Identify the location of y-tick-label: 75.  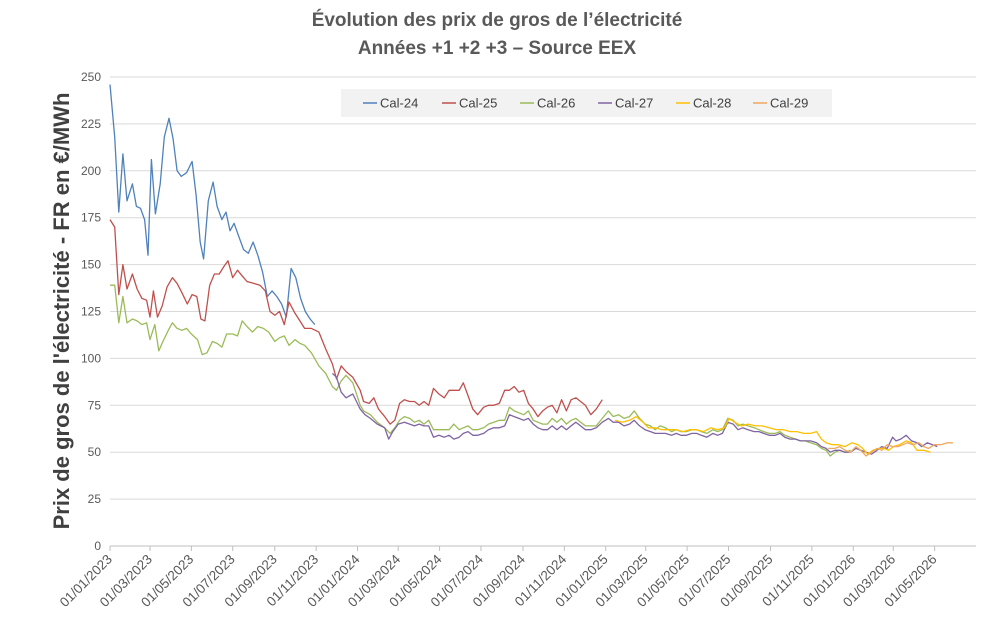
(95, 405).